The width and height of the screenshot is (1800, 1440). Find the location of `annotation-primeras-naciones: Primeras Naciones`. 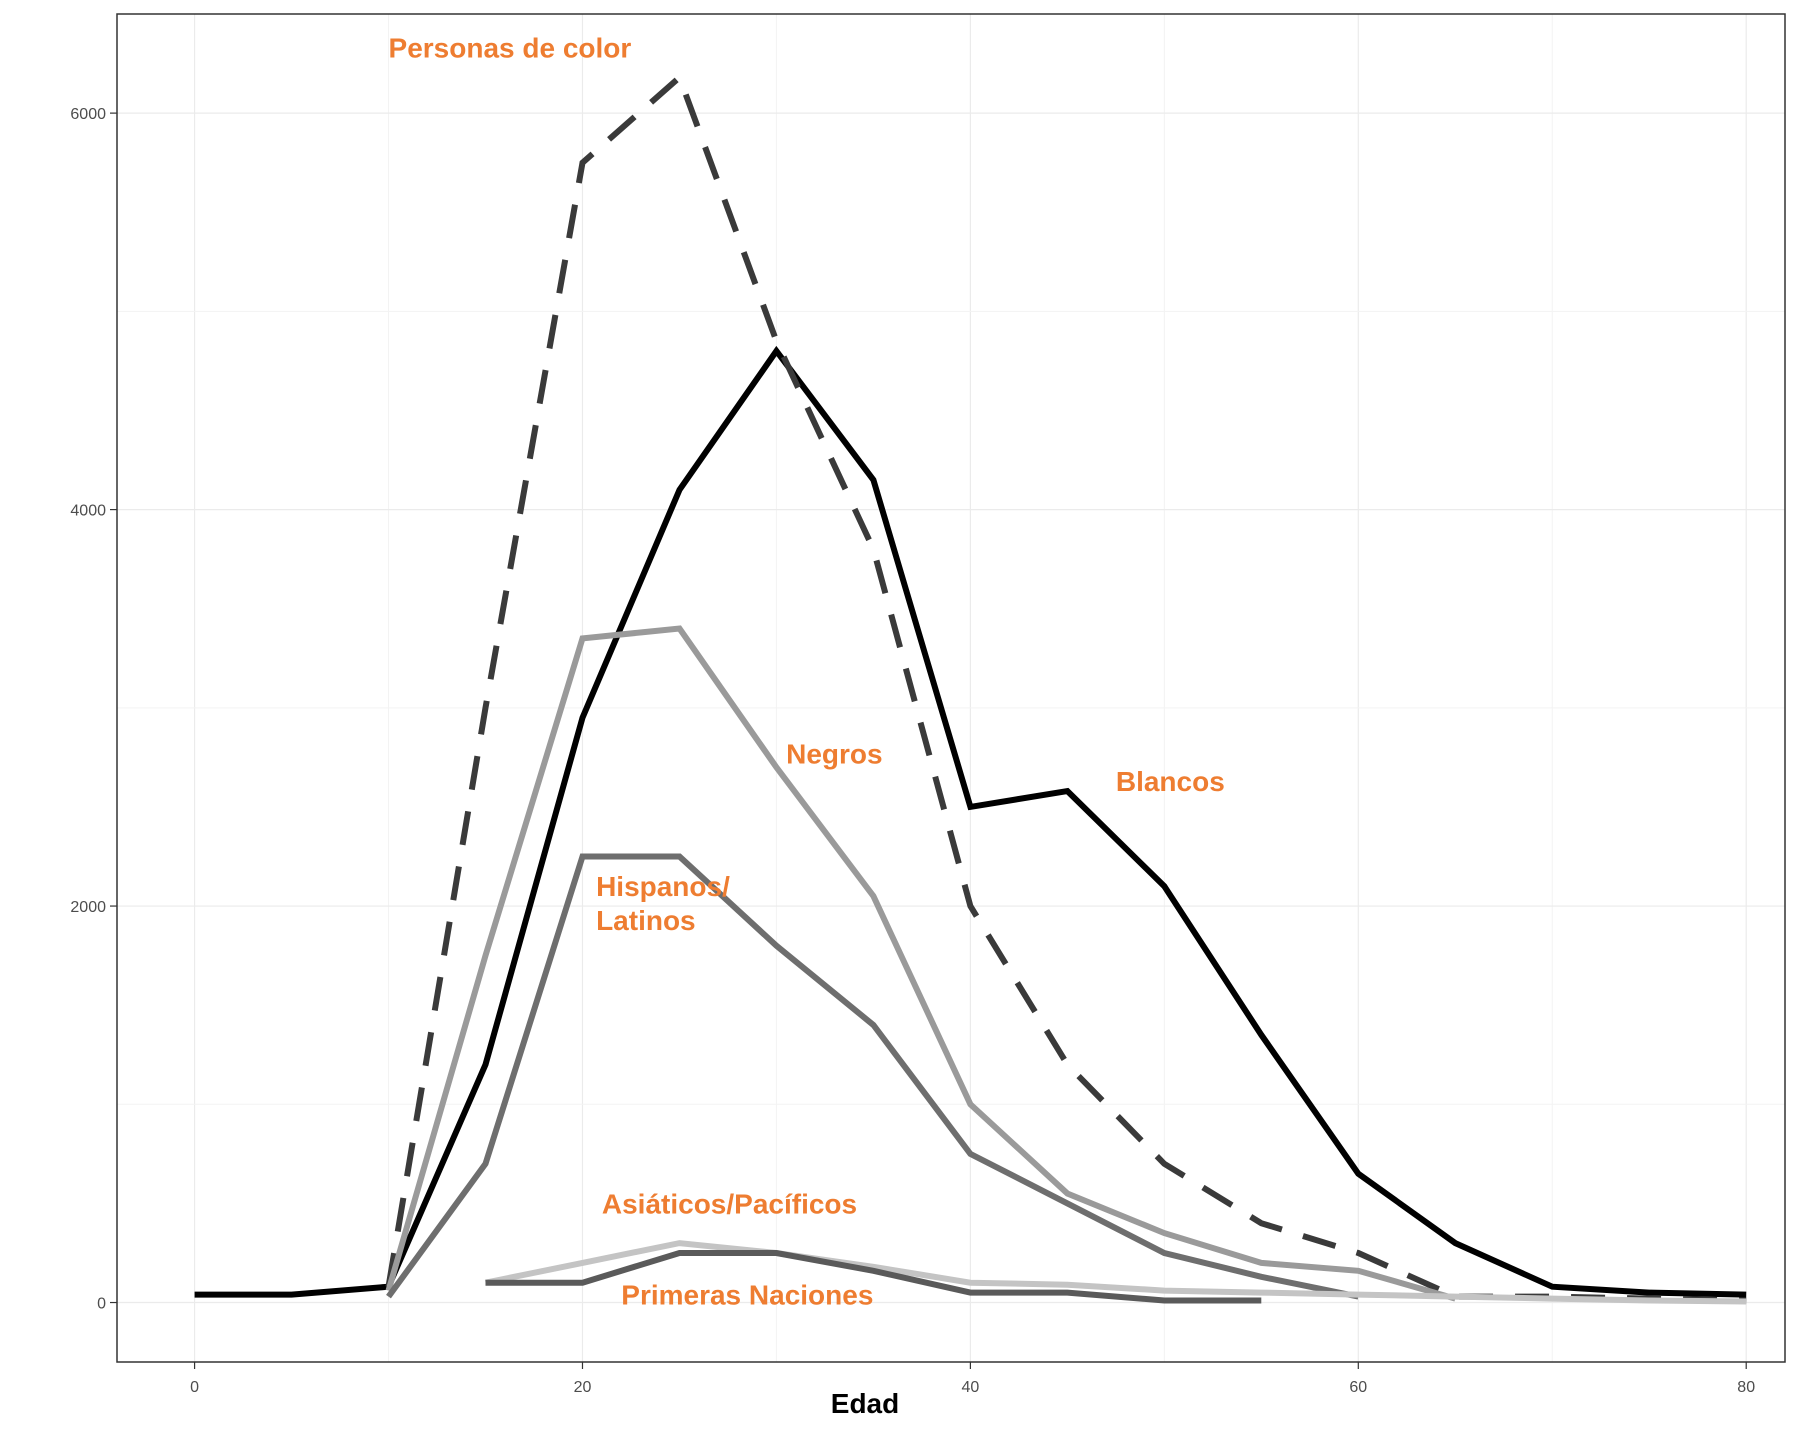

annotation-primeras-naciones: Primeras Naciones is located at coordinates (747, 1295).